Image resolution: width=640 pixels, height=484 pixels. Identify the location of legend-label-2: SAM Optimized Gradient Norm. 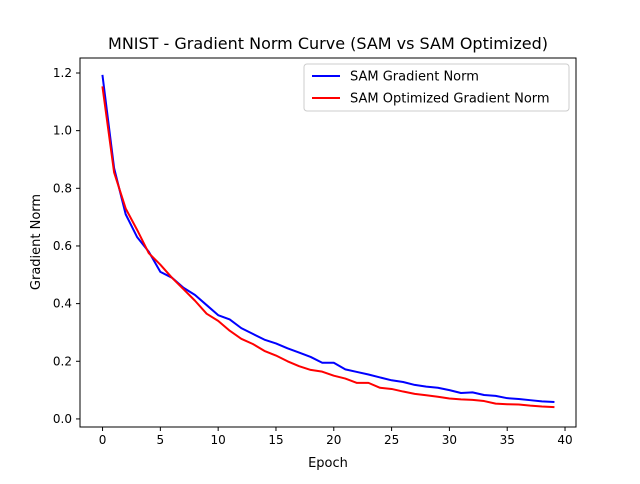
(450, 99).